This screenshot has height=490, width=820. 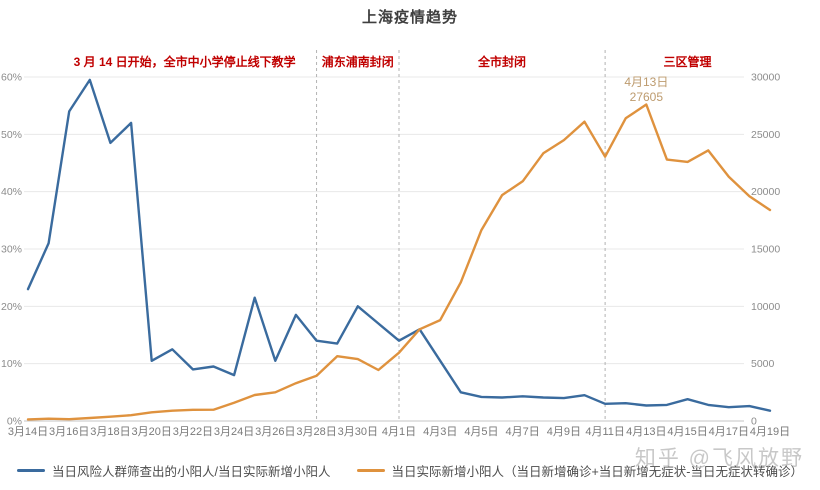 What do you see at coordinates (316, 432) in the screenshot?
I see `x-axis-tick: 3月28日` at bounding box center [316, 432].